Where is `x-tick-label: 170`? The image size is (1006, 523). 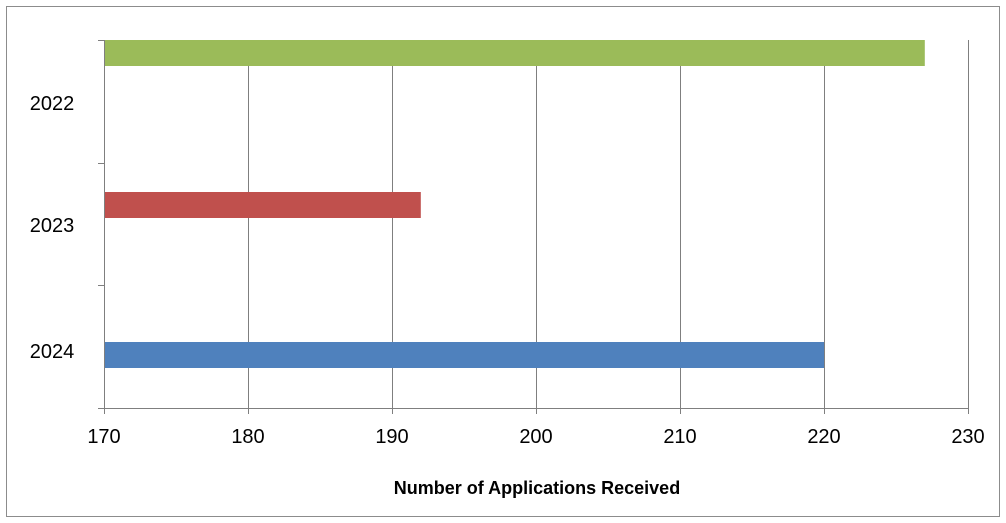
x-tick-label: 170 is located at coordinates (103, 437).